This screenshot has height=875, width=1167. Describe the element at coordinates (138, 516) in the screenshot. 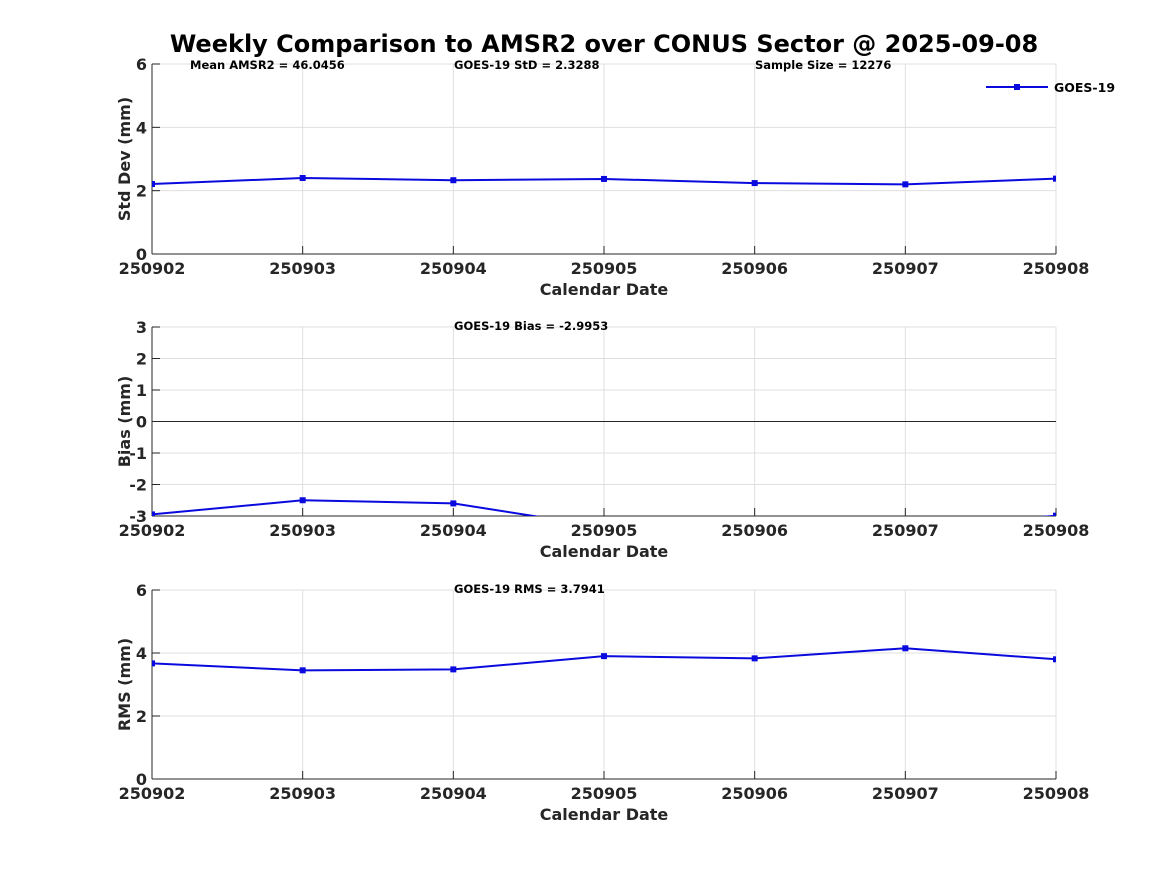

I see `y-tick-label: -3` at that location.